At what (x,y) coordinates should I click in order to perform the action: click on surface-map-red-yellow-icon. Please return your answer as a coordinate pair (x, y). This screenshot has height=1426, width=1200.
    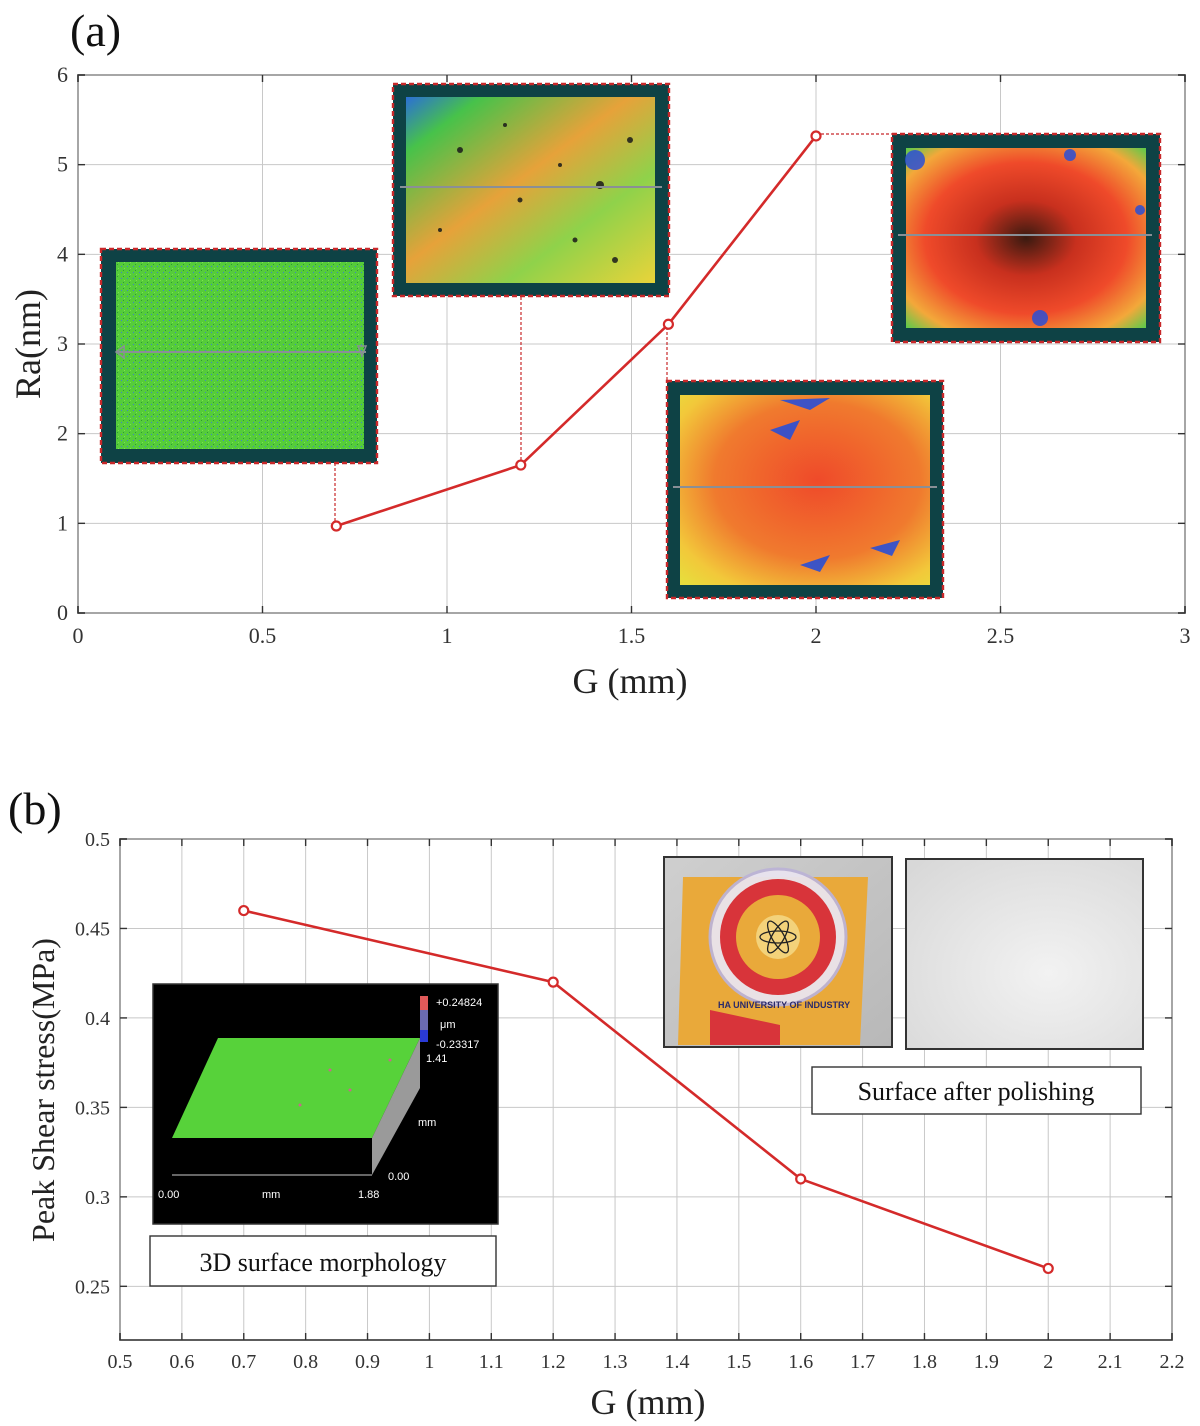
    Looking at the image, I should click on (805, 490).